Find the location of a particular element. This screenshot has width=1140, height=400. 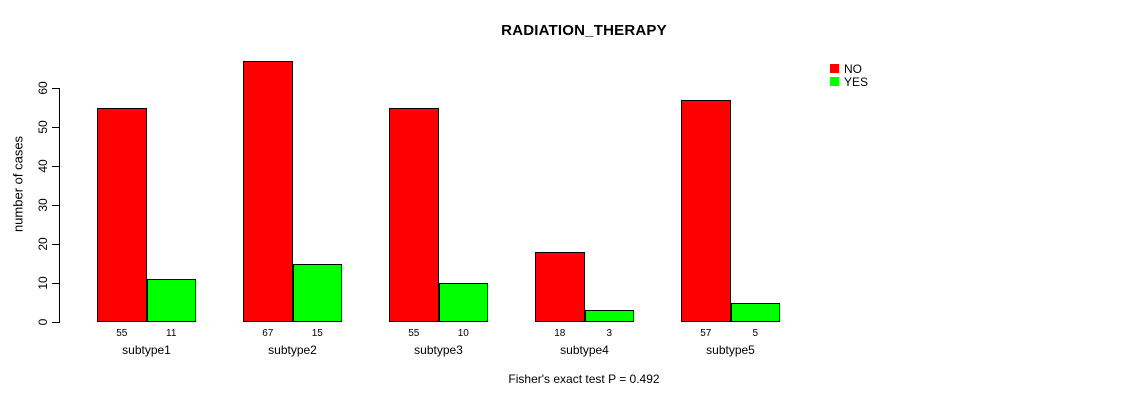

bar-count-label: 15 is located at coordinates (317, 333).